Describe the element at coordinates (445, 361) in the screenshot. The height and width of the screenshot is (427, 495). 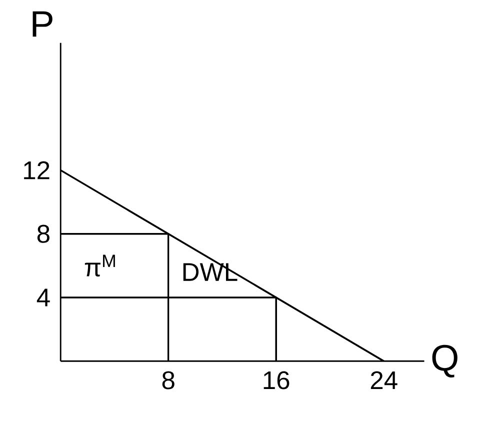
I see `x-axis-title: Q` at that location.